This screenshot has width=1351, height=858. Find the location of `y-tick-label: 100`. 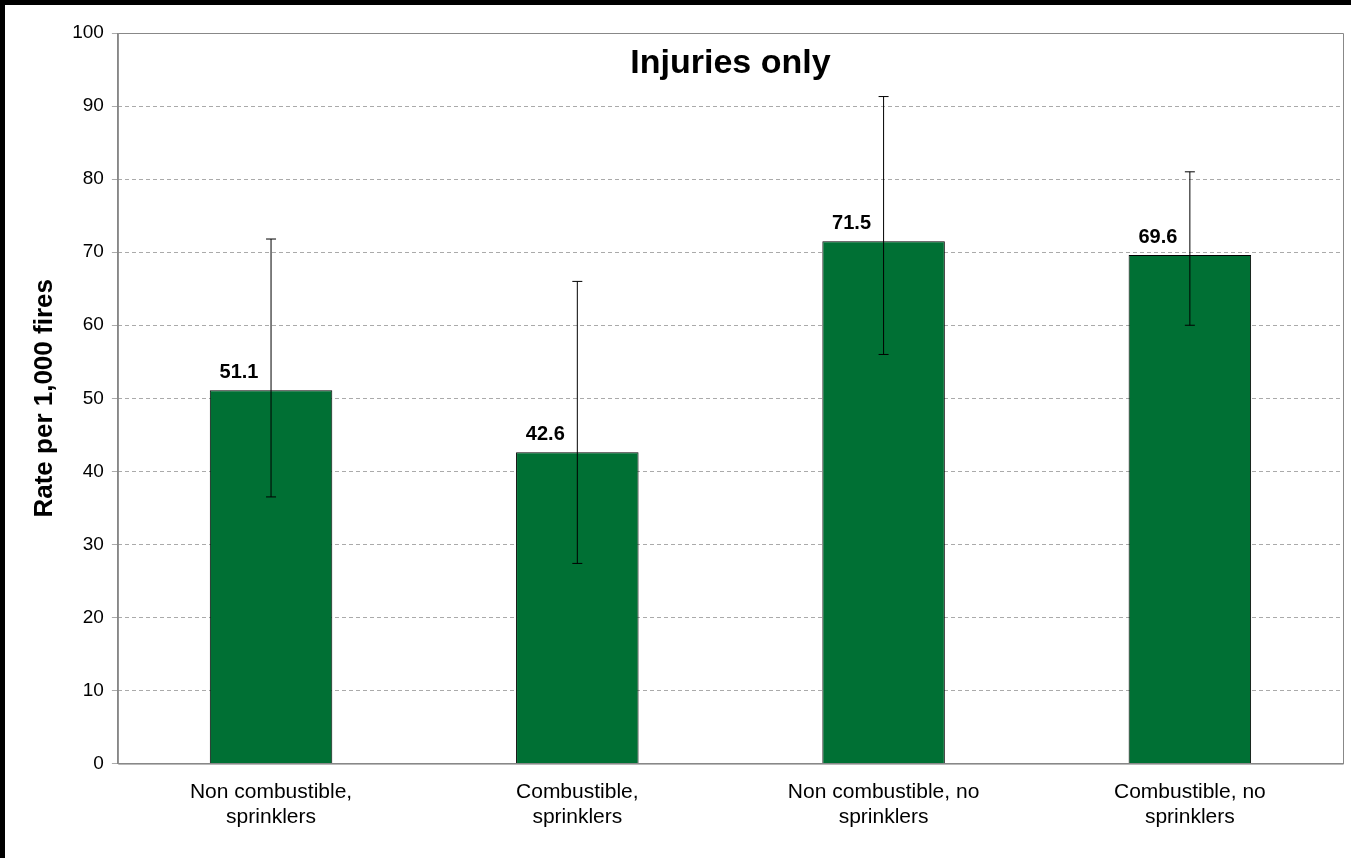

y-tick-label: 100 is located at coordinates (88, 32).